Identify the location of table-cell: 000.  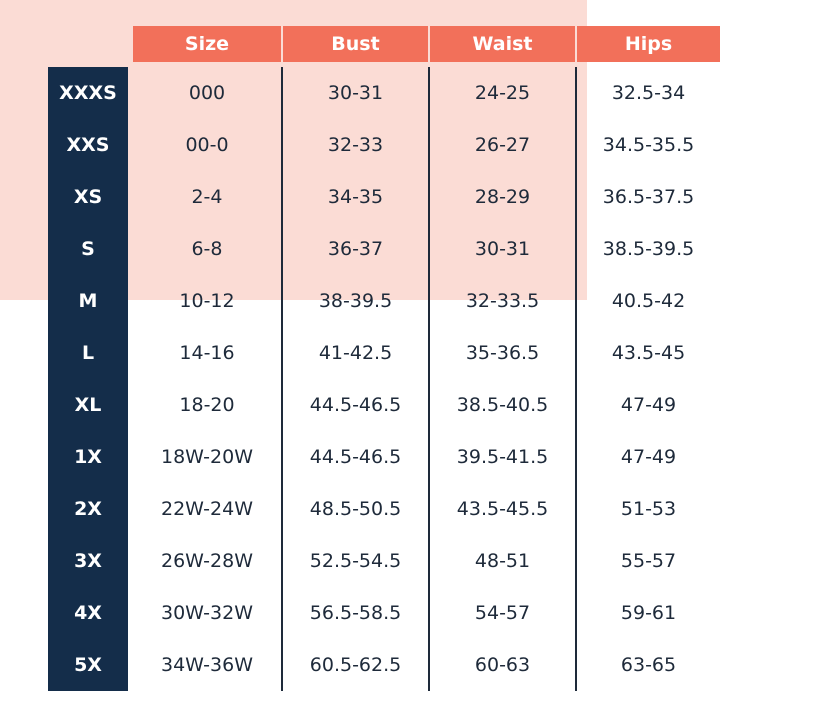
(207, 93).